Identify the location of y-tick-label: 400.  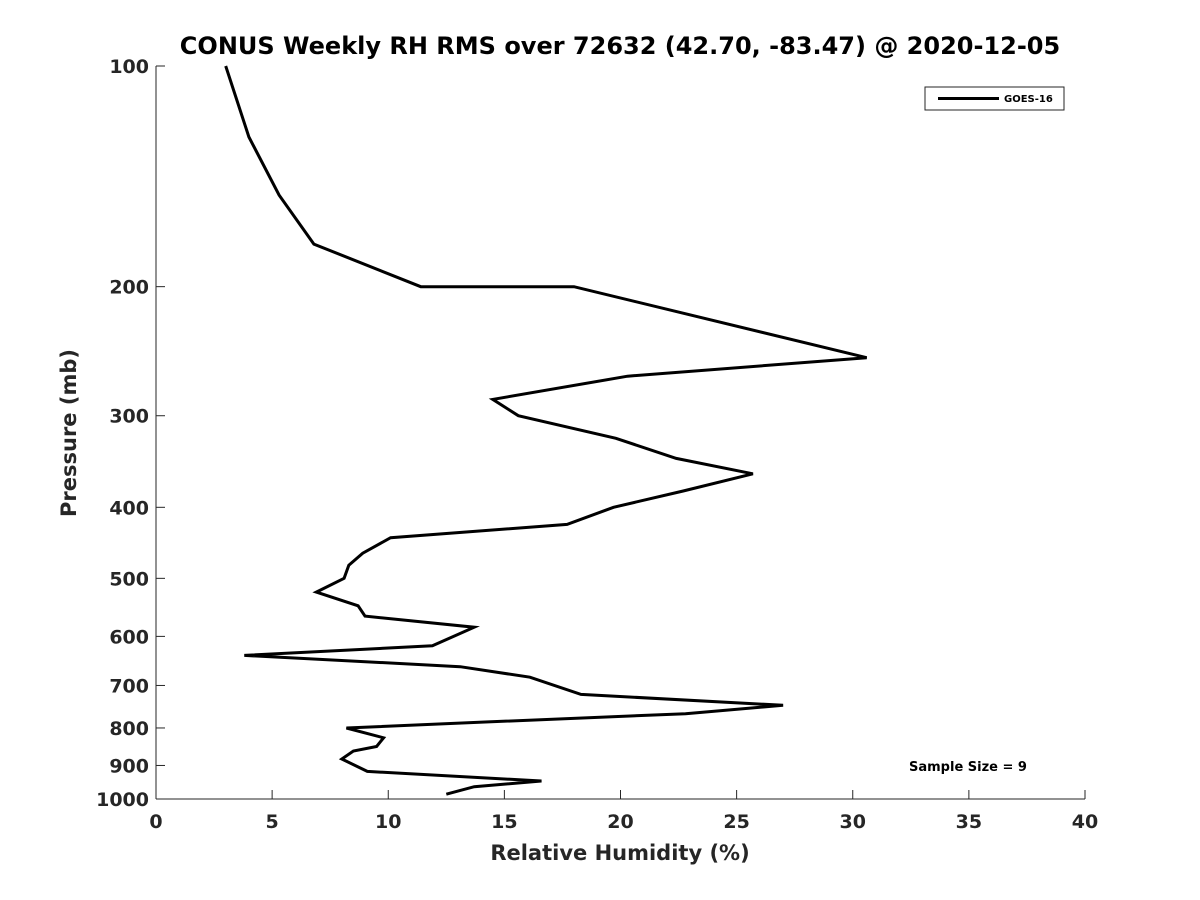
(129, 508).